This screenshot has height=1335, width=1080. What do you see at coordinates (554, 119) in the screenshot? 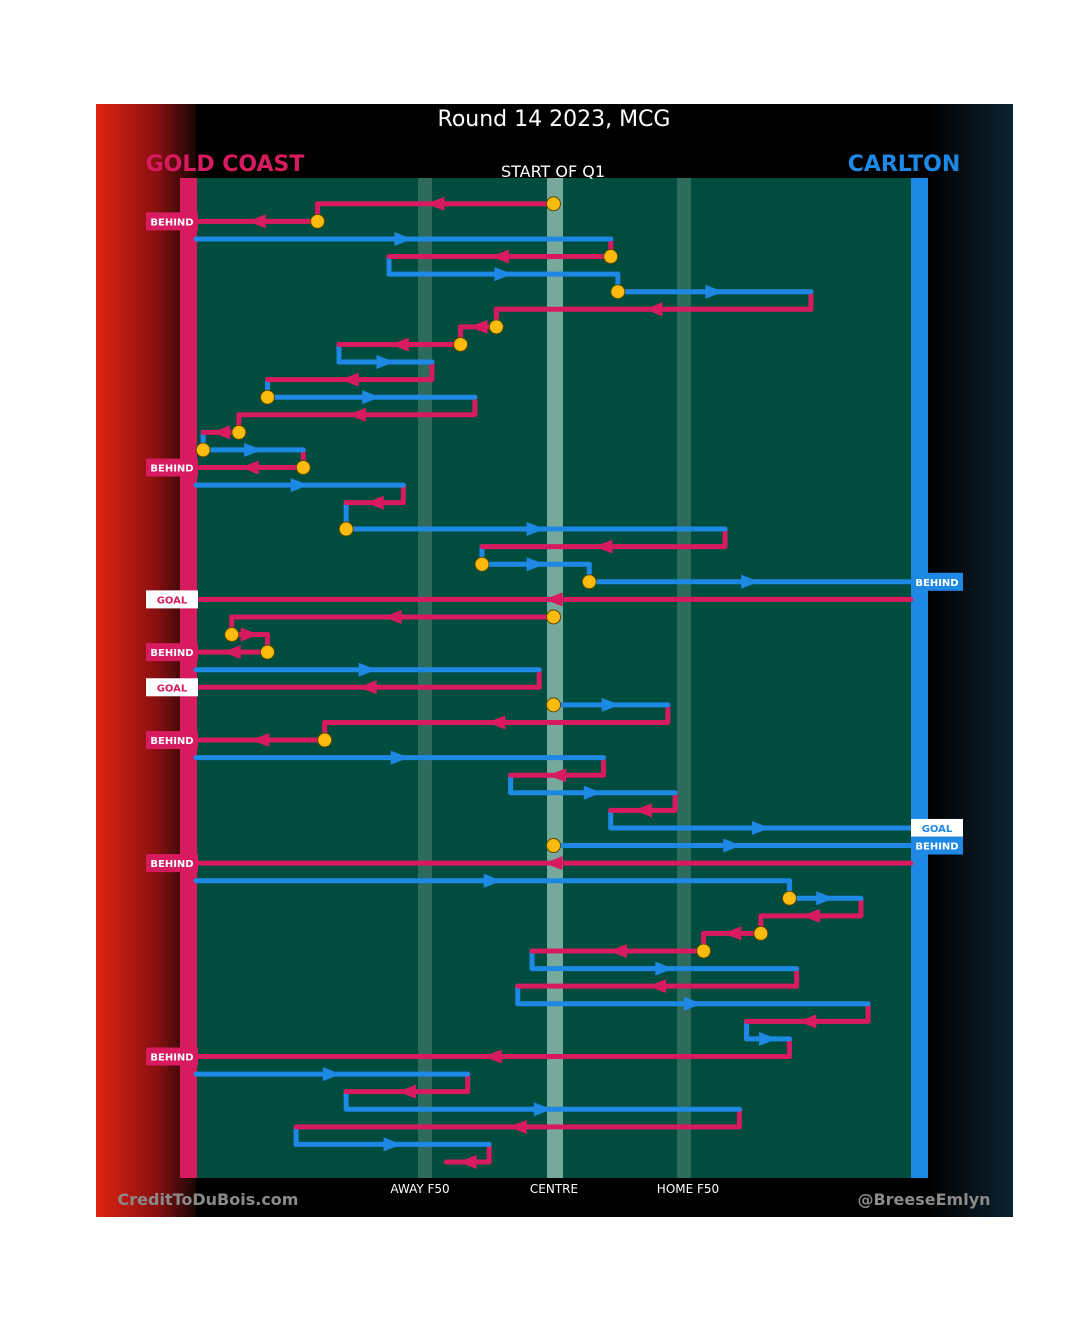
I see `chart-title: Round 14 2023, MCG` at bounding box center [554, 119].